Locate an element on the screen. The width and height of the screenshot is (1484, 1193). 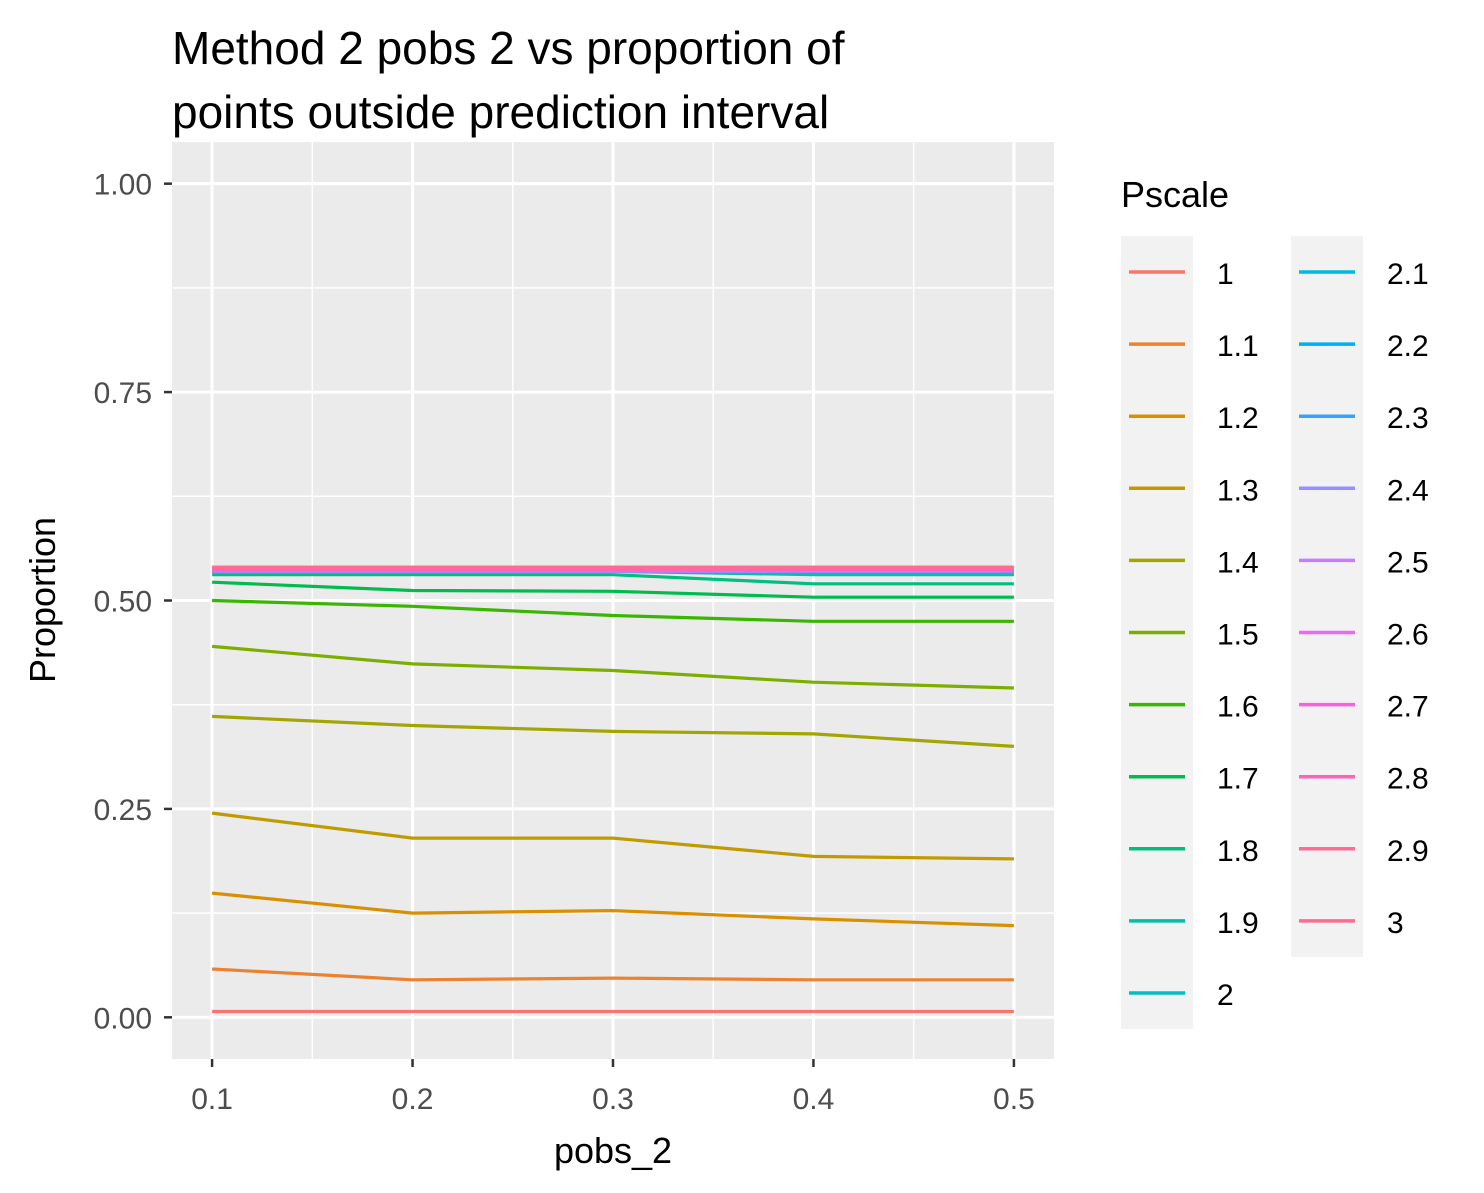
series-line-1.3 is located at coordinates (612, 836).